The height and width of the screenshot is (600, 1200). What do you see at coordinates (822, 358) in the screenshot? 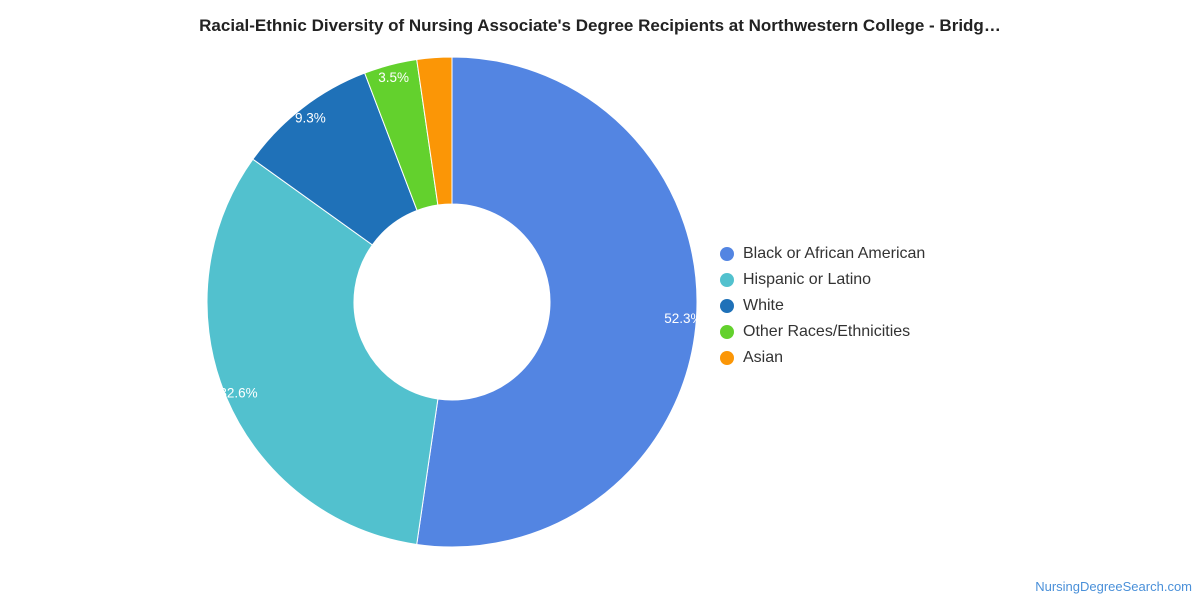
I see `legend-item: Asian` at bounding box center [822, 358].